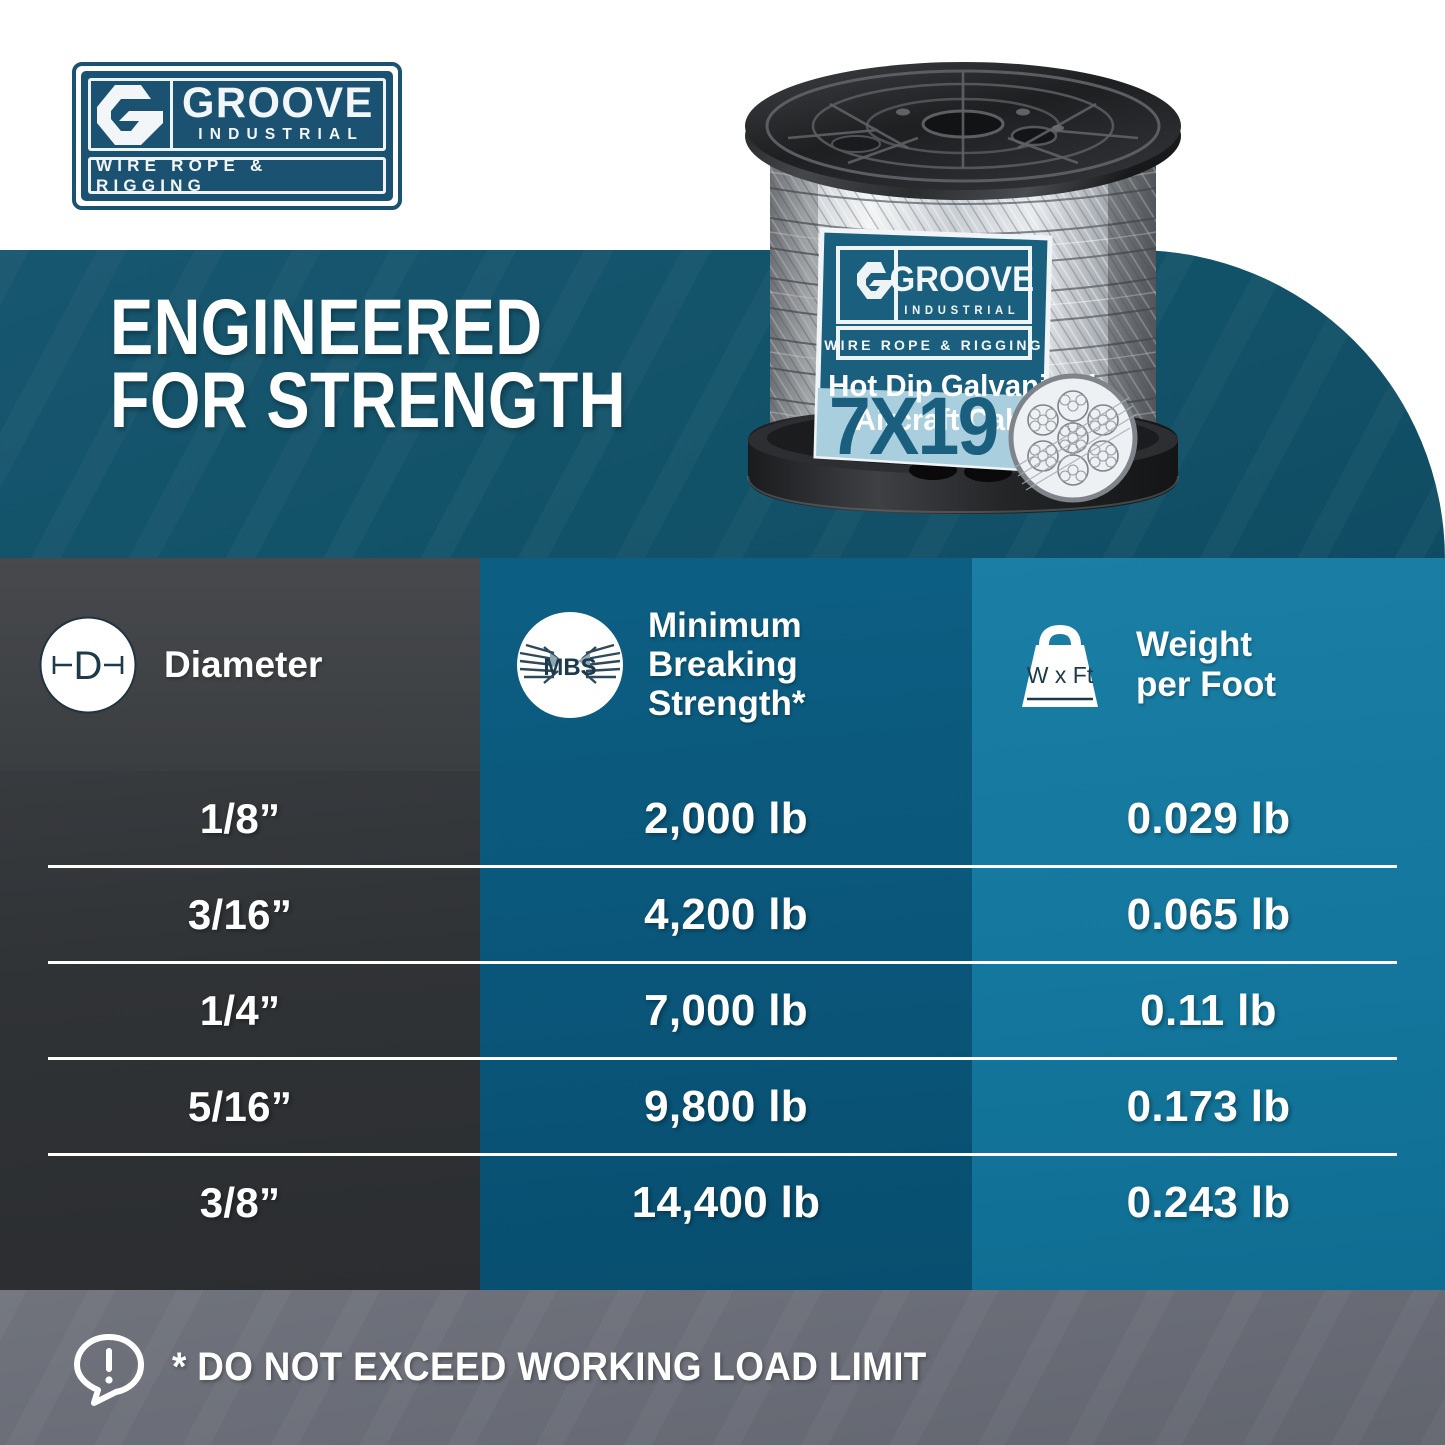  What do you see at coordinates (109, 1369) in the screenshot?
I see `exclamation-speech-bubble-icon` at bounding box center [109, 1369].